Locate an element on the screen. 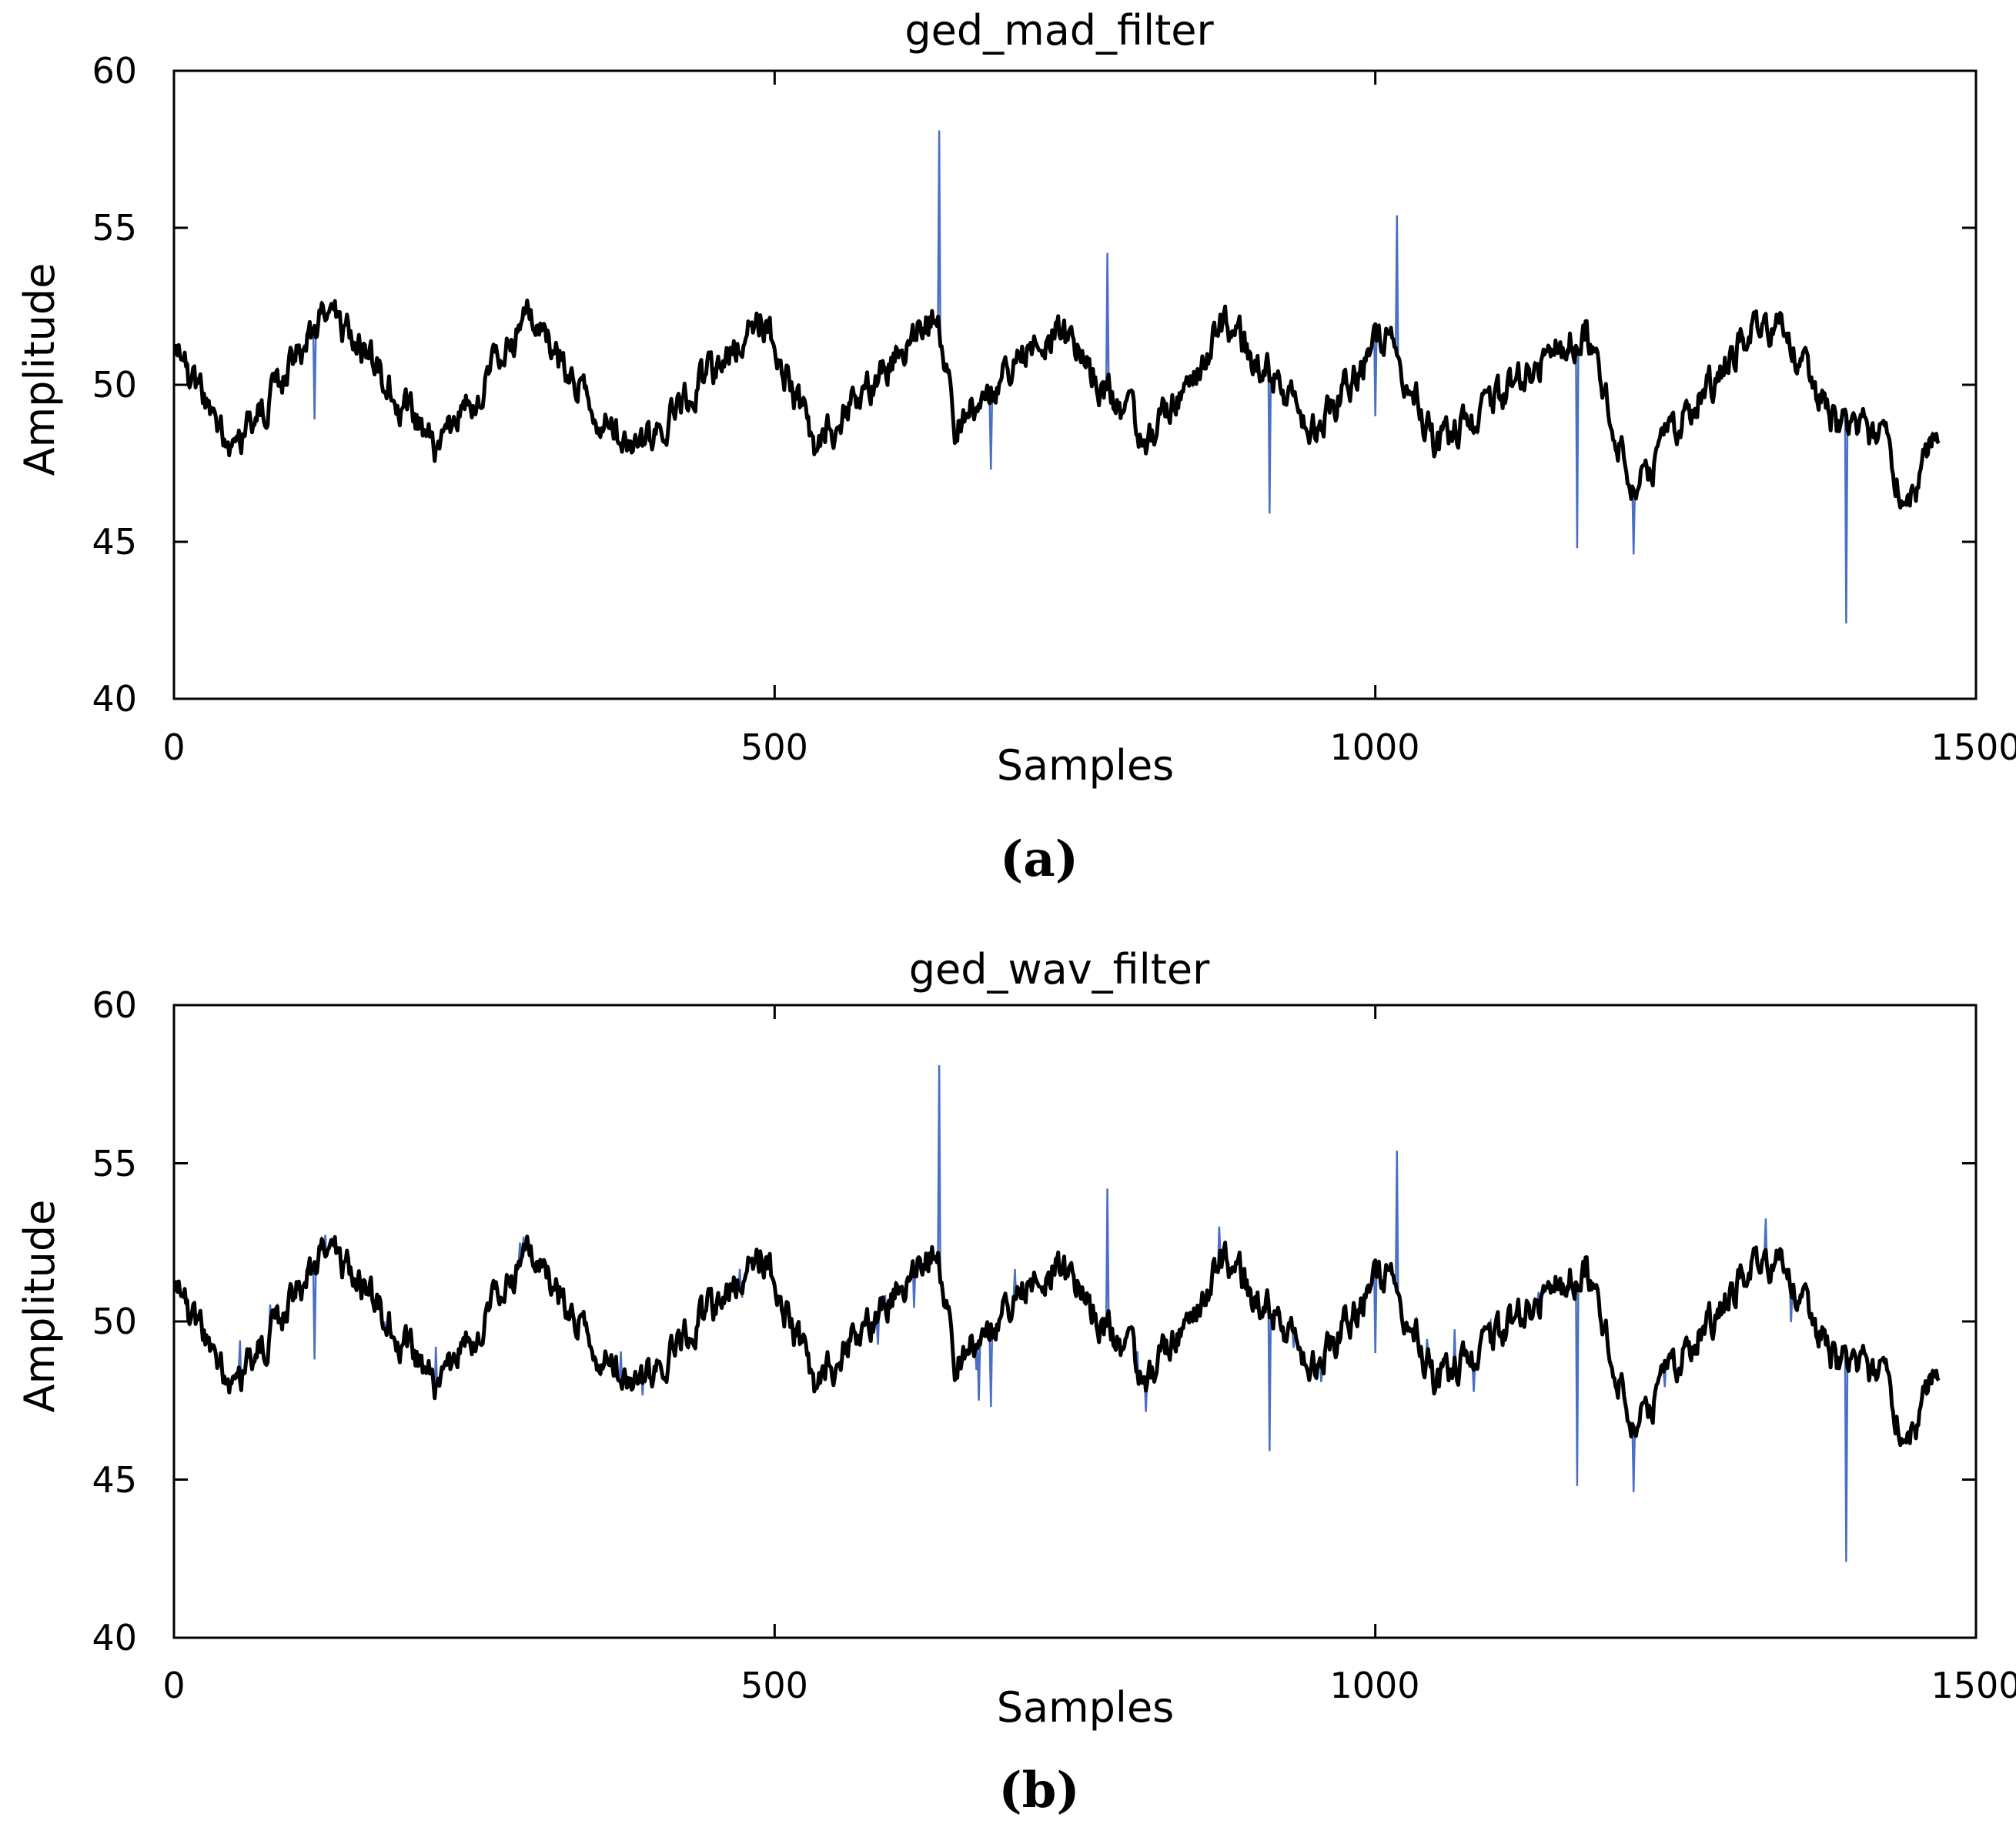  chart-title: ged_mad_filter is located at coordinates (1059, 30).